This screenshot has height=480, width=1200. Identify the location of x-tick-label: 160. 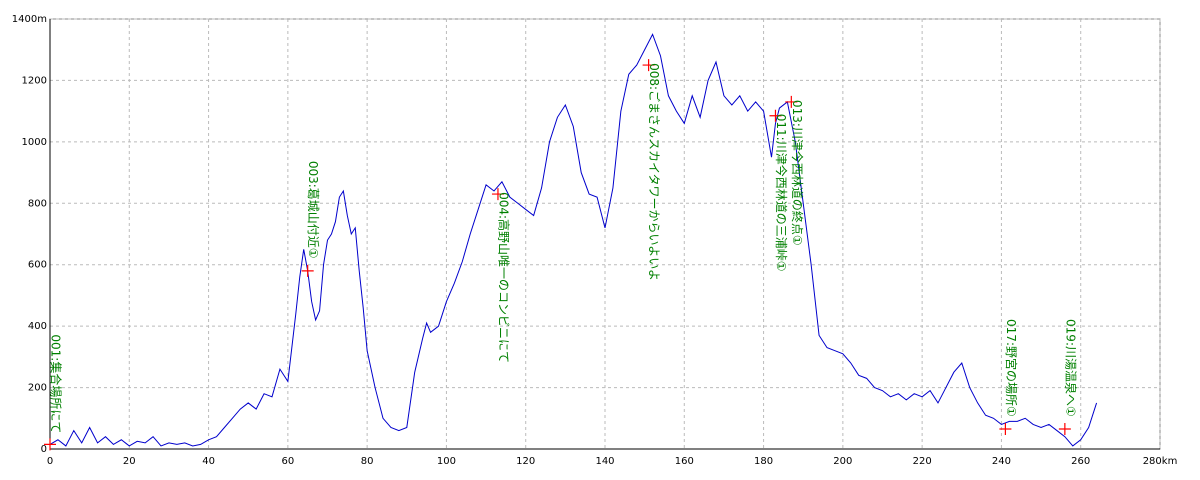
(684, 461).